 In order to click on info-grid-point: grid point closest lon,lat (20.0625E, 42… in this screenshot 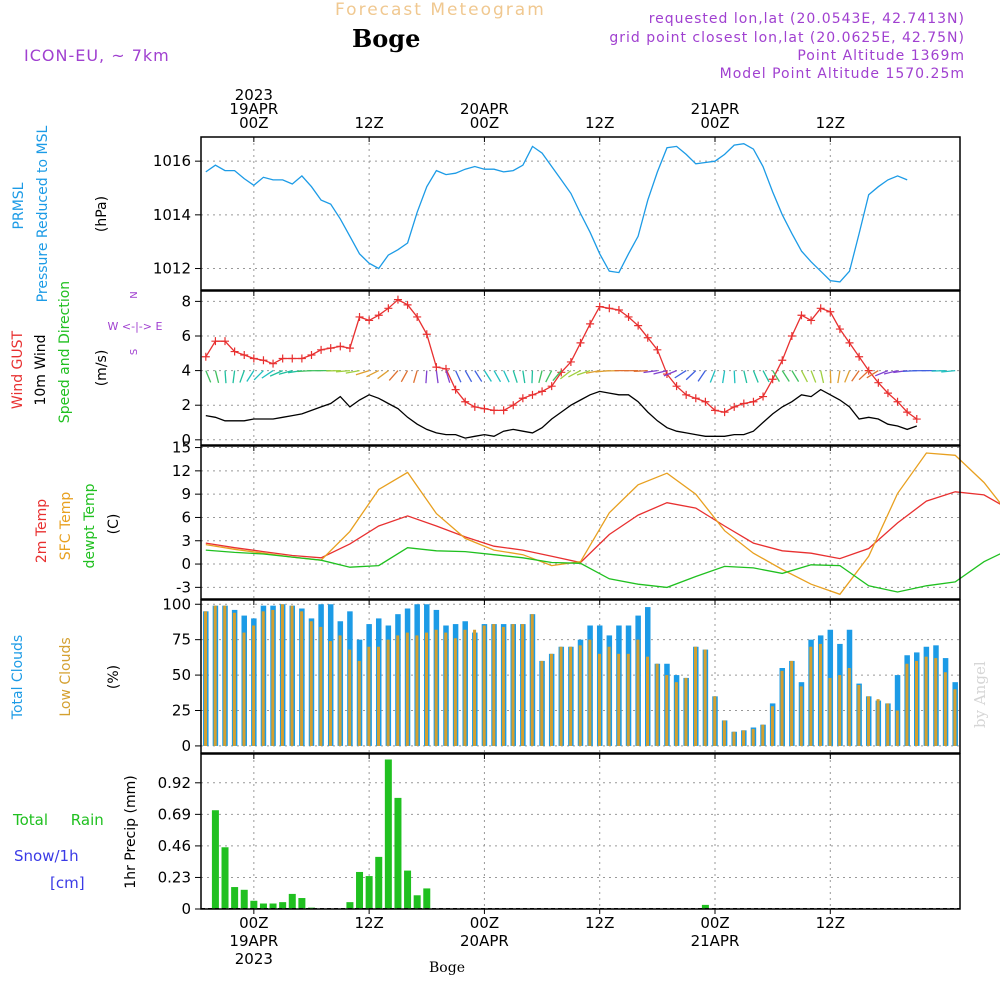, I will do `click(787, 38)`.